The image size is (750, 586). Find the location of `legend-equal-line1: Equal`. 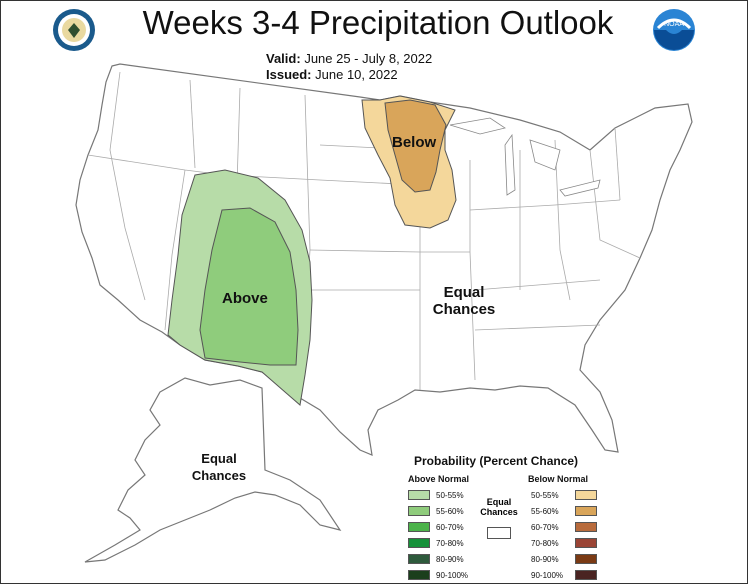

legend-equal-line1: Equal is located at coordinates (499, 502).